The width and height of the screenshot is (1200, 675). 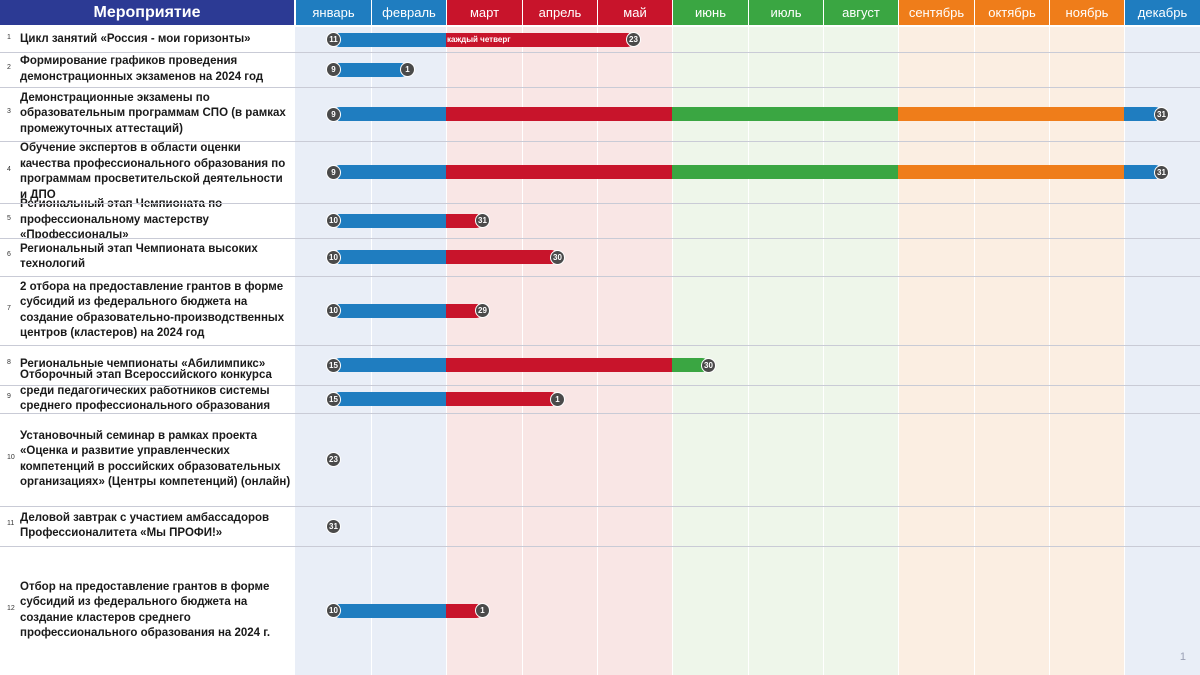 I want to click on start-date-marker: 31, so click(x=333, y=526).